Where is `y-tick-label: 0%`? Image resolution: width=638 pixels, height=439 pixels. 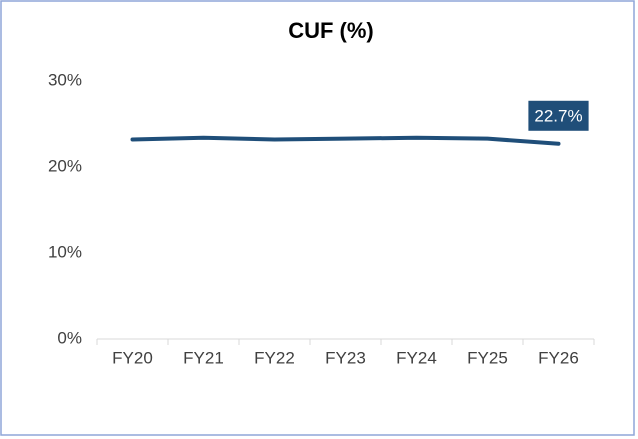
y-tick-label: 0% is located at coordinates (69, 337).